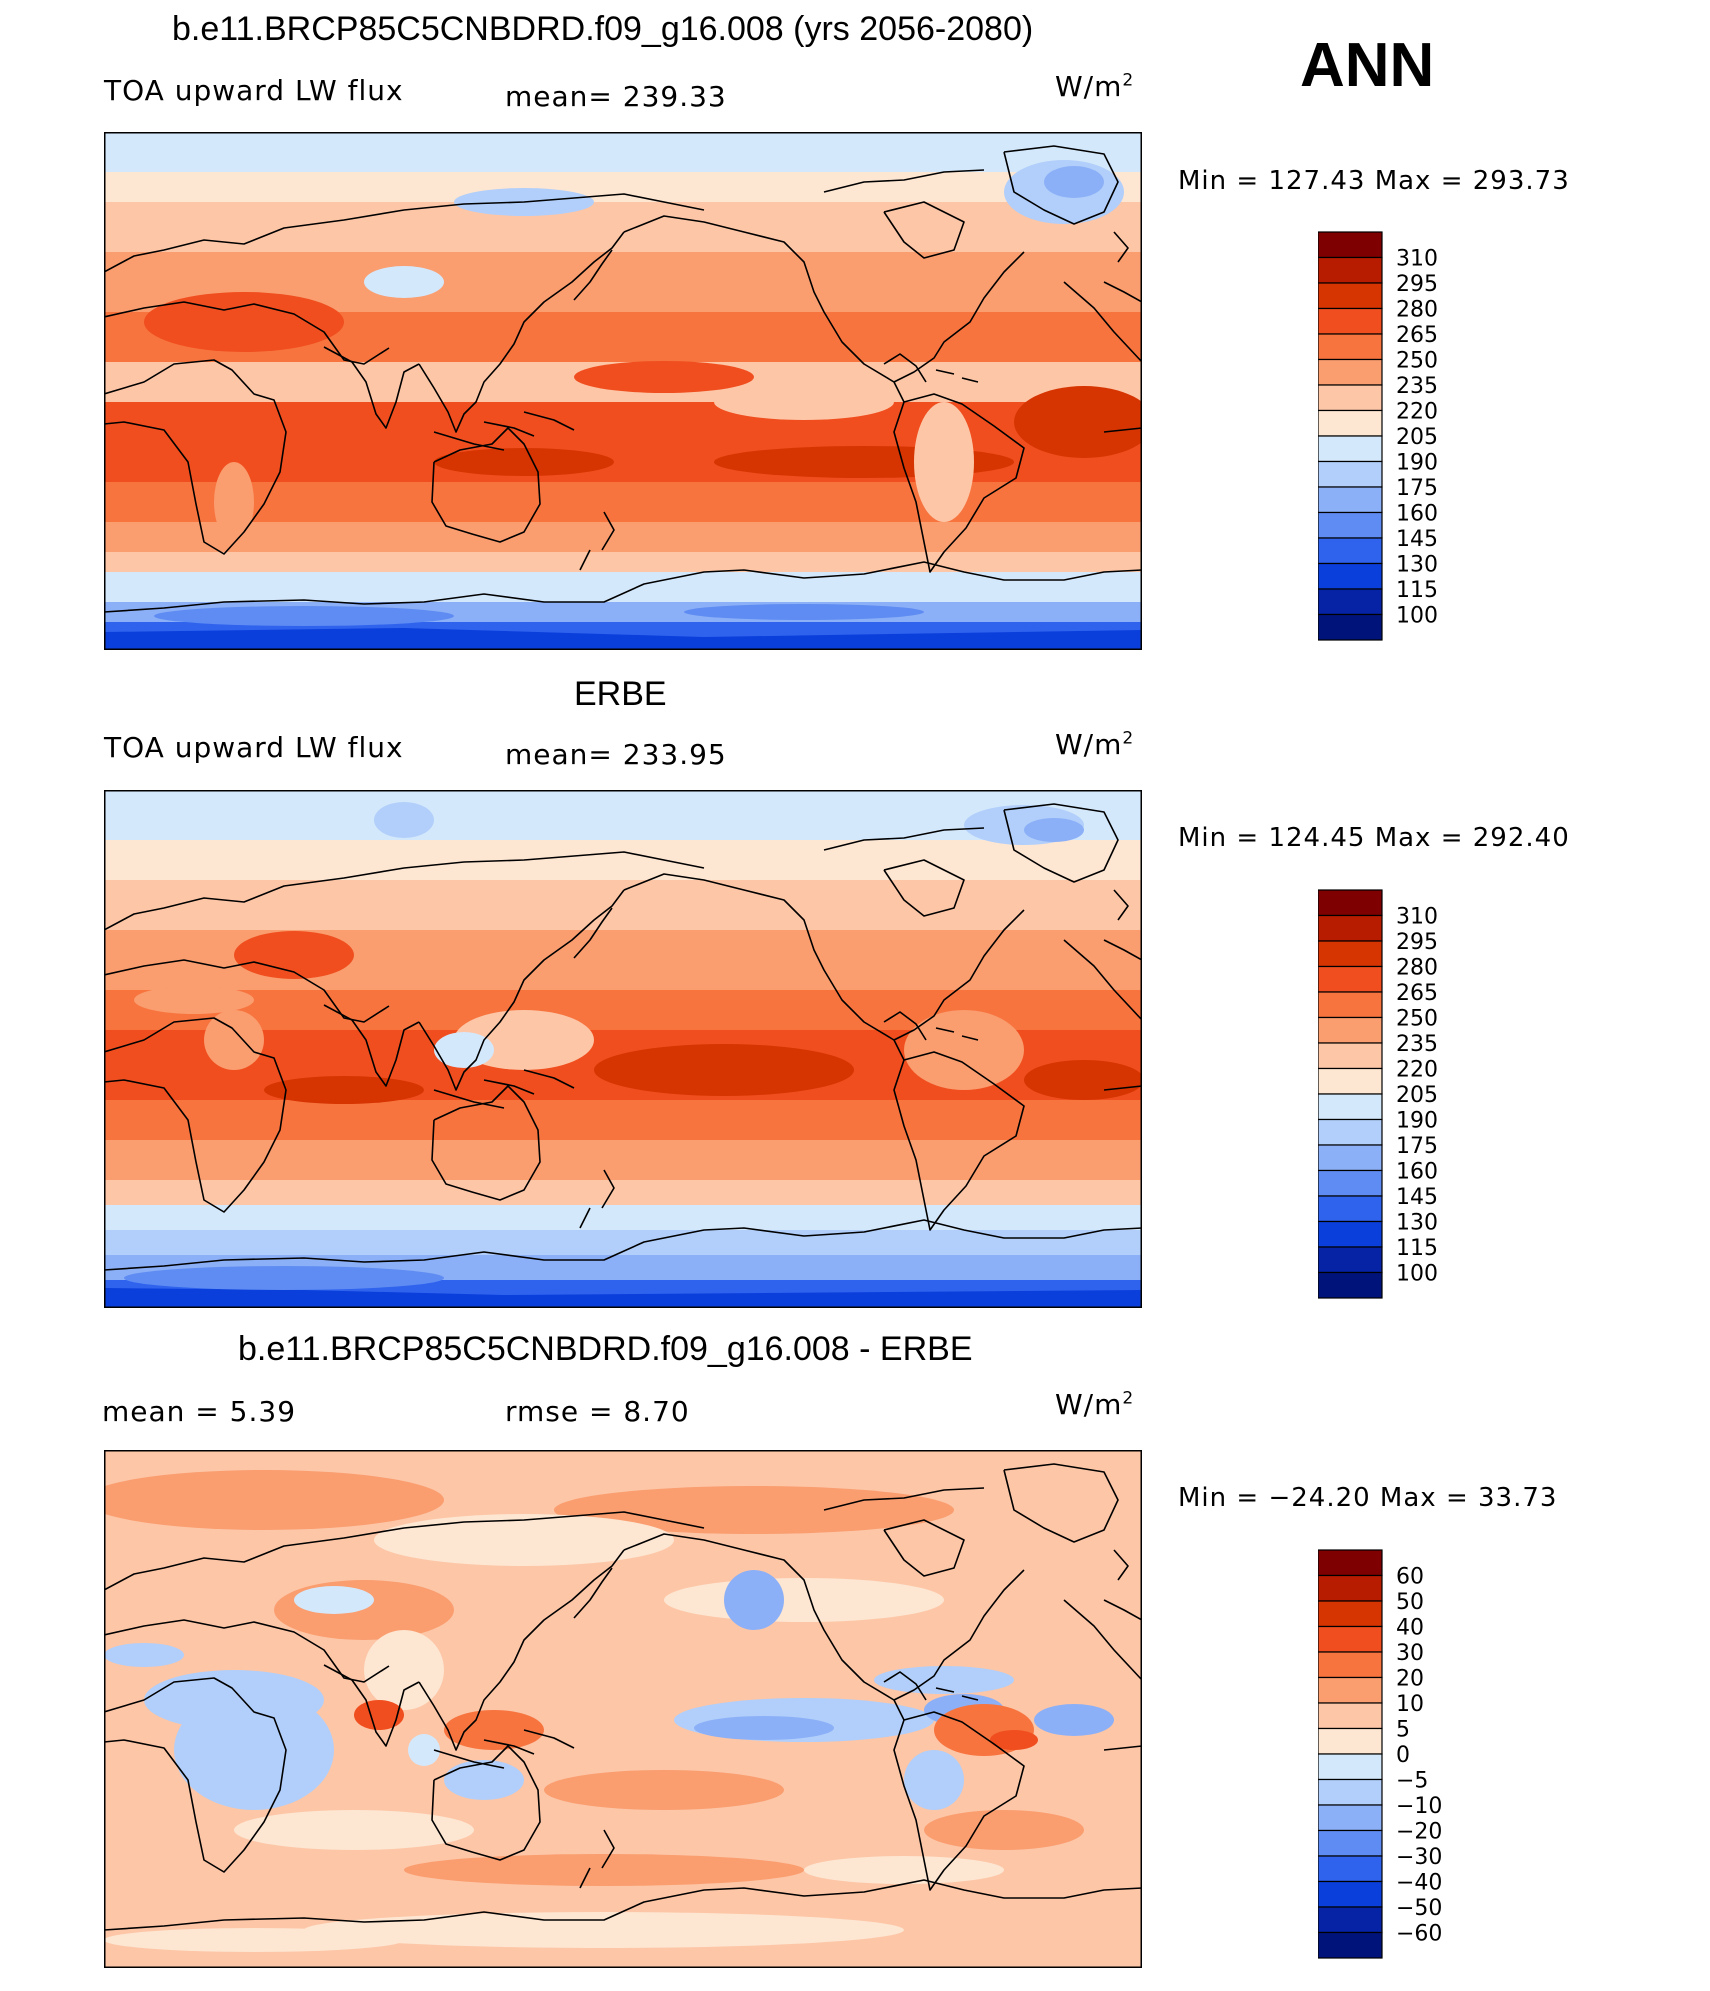 This screenshot has height=1991, width=1710. I want to click on colorbar-tick-label: −10, so click(1419, 1806).